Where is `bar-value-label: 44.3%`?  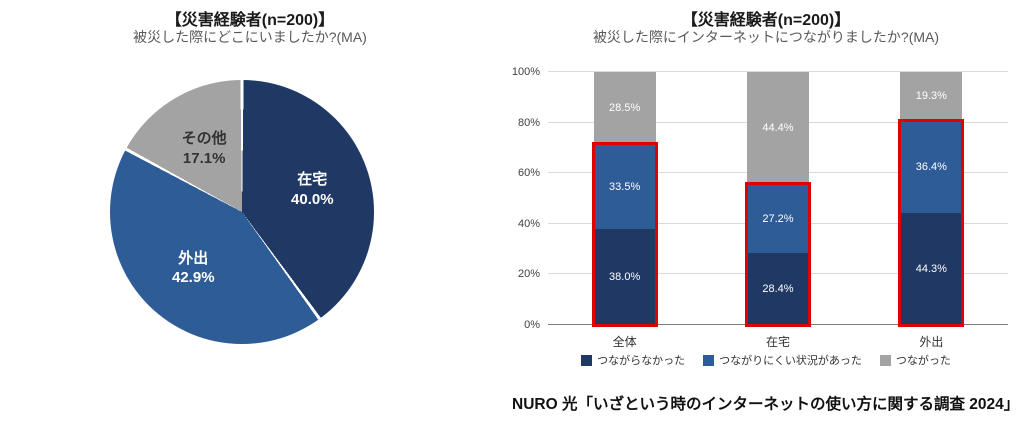 bar-value-label: 44.3% is located at coordinates (931, 268).